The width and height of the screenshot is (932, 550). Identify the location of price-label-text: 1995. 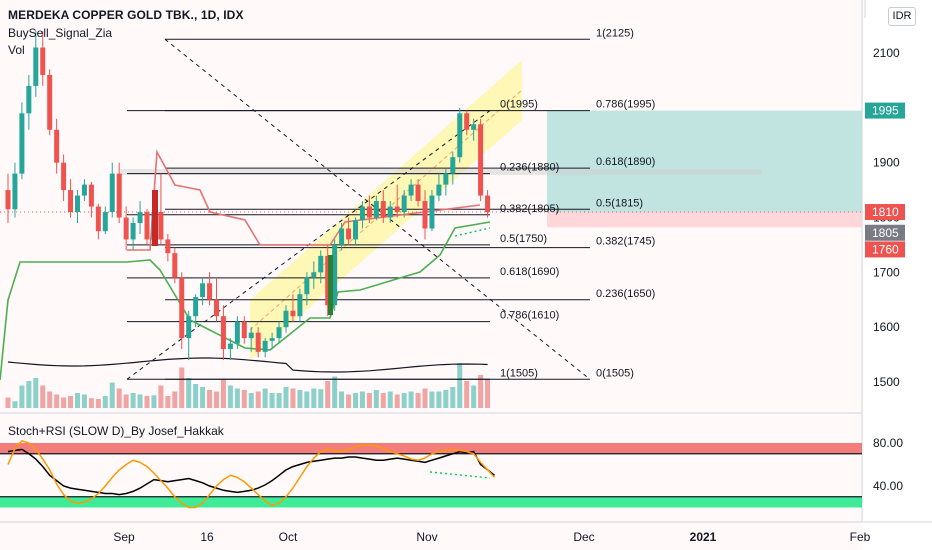
(885, 111).